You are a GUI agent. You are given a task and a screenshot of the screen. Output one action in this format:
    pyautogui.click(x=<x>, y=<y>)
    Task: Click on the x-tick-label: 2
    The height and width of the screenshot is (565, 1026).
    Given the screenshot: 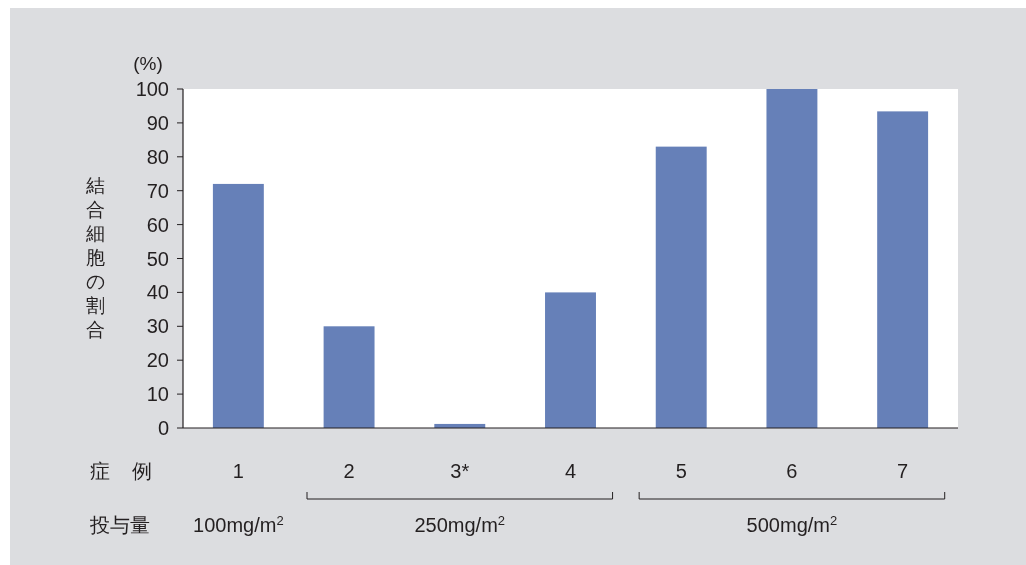 What is the action you would take?
    pyautogui.click(x=349, y=471)
    